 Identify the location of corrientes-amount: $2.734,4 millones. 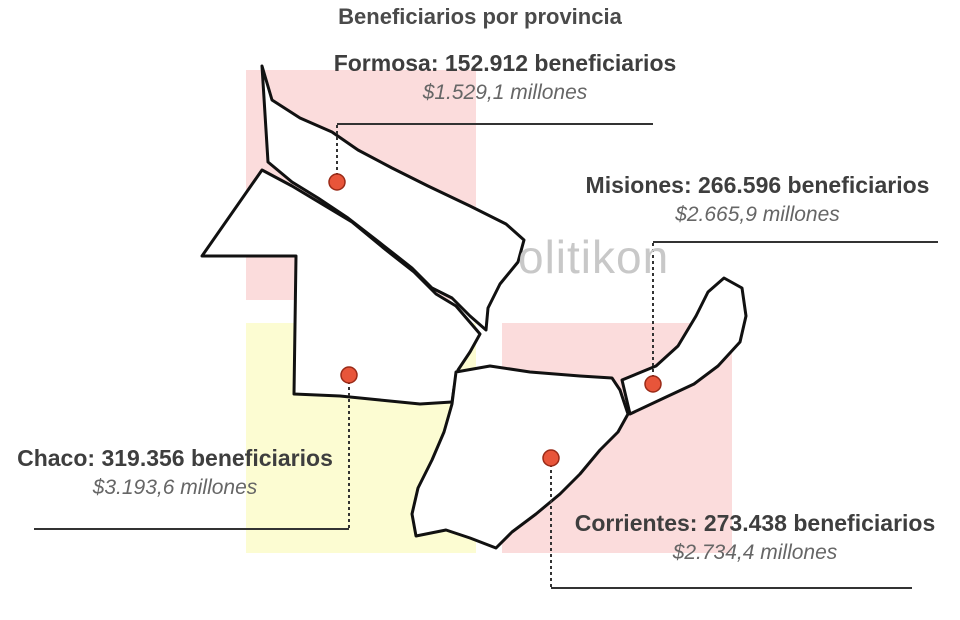
(755, 552).